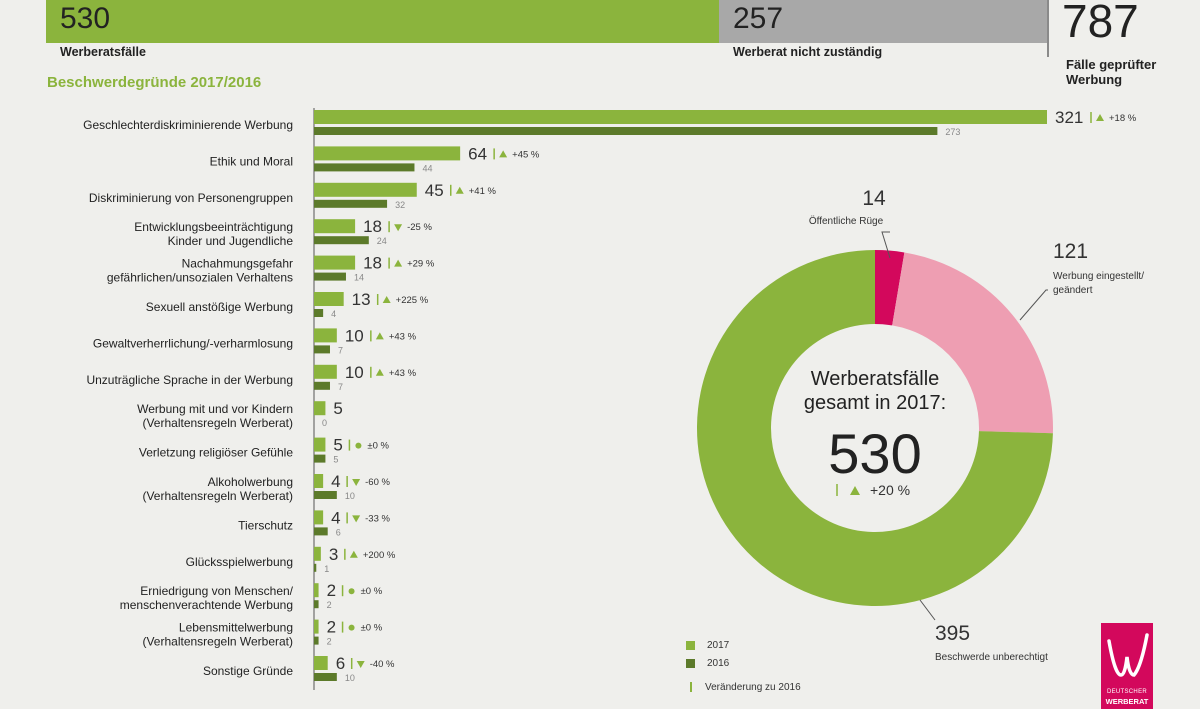 The image size is (1200, 709). Describe the element at coordinates (354, 335) in the screenshot. I see `value-2017: 10` at that location.